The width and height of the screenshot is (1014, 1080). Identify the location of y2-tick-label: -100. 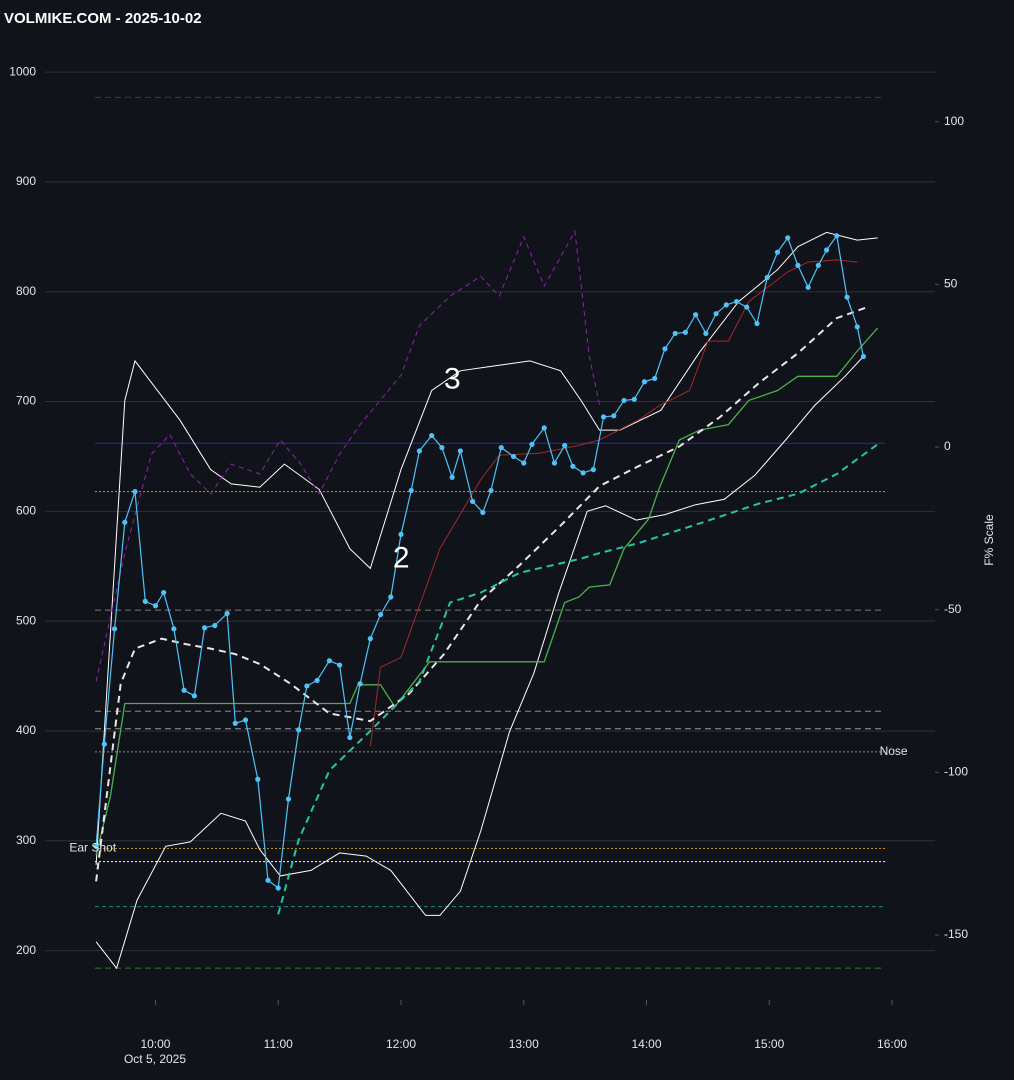
(956, 771).